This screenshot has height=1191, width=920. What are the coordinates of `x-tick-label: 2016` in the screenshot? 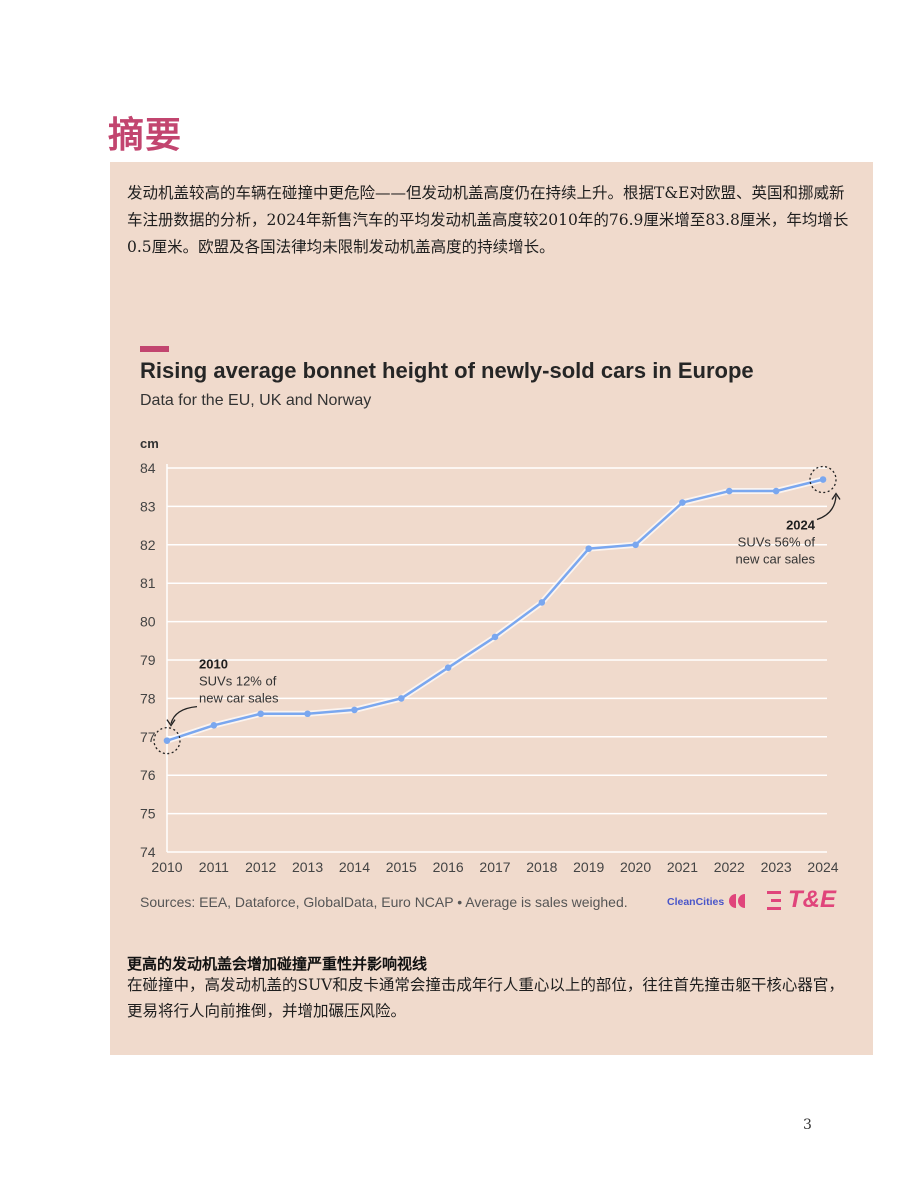 It's located at (448, 867).